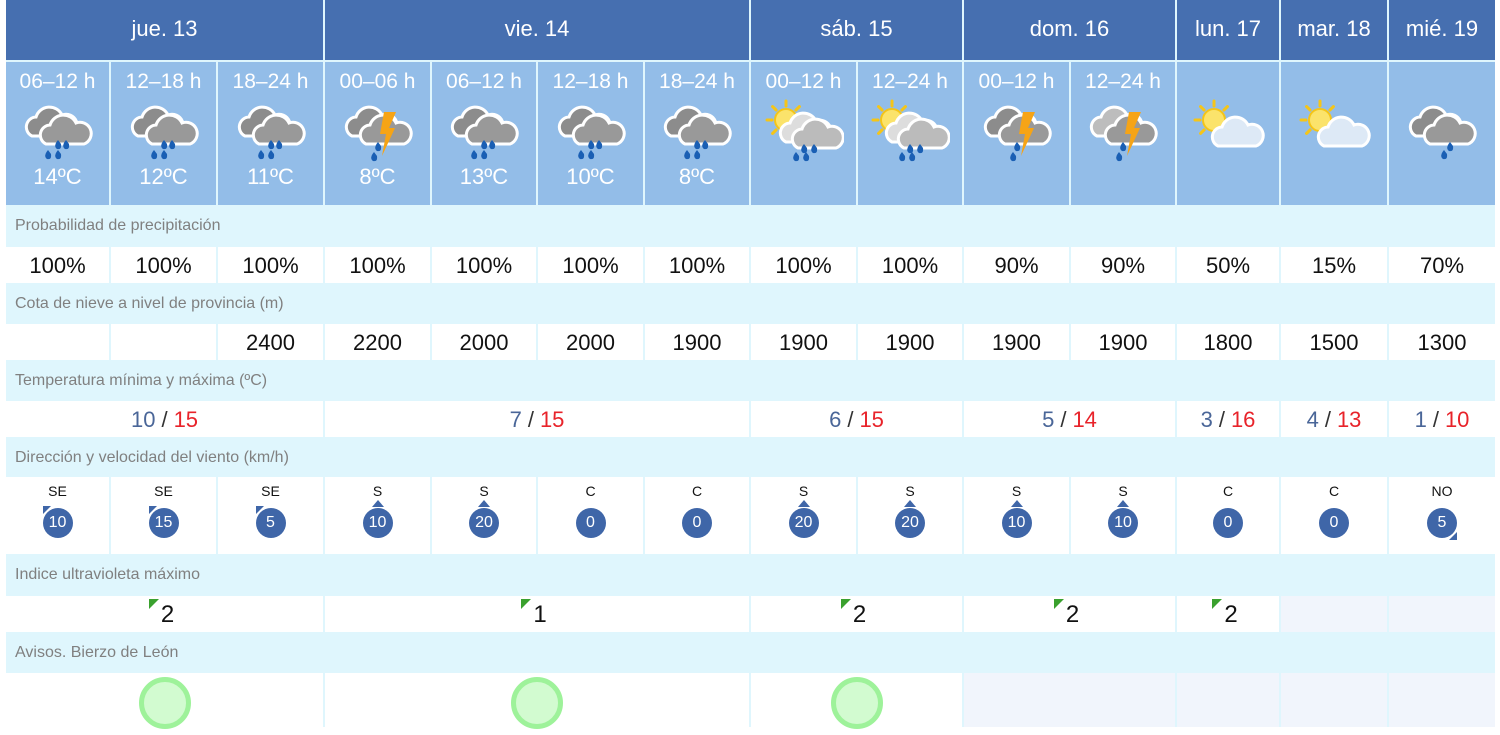  Describe the element at coordinates (590, 81) in the screenshot. I see `time-slot-label: 12–18 h` at that location.